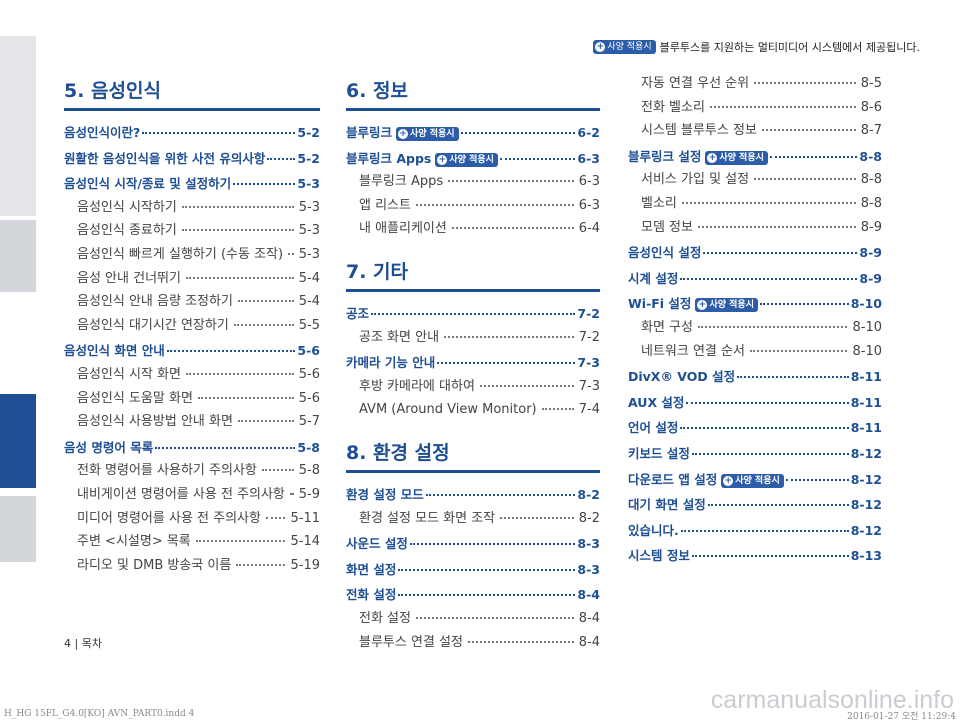 The height and width of the screenshot is (724, 960). I want to click on toc-item: 전화 명령어를 사용하기 주의사항 5-8, so click(192, 471).